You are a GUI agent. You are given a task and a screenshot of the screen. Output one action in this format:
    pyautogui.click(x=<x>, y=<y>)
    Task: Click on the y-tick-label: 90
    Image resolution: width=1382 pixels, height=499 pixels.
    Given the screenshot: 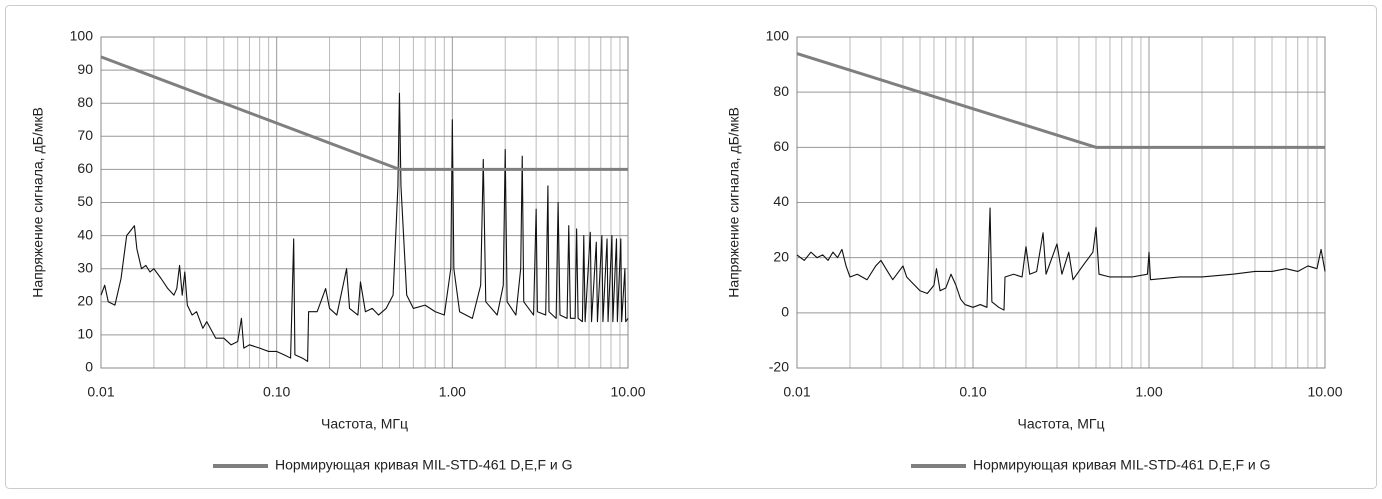 What is the action you would take?
    pyautogui.click(x=85, y=69)
    